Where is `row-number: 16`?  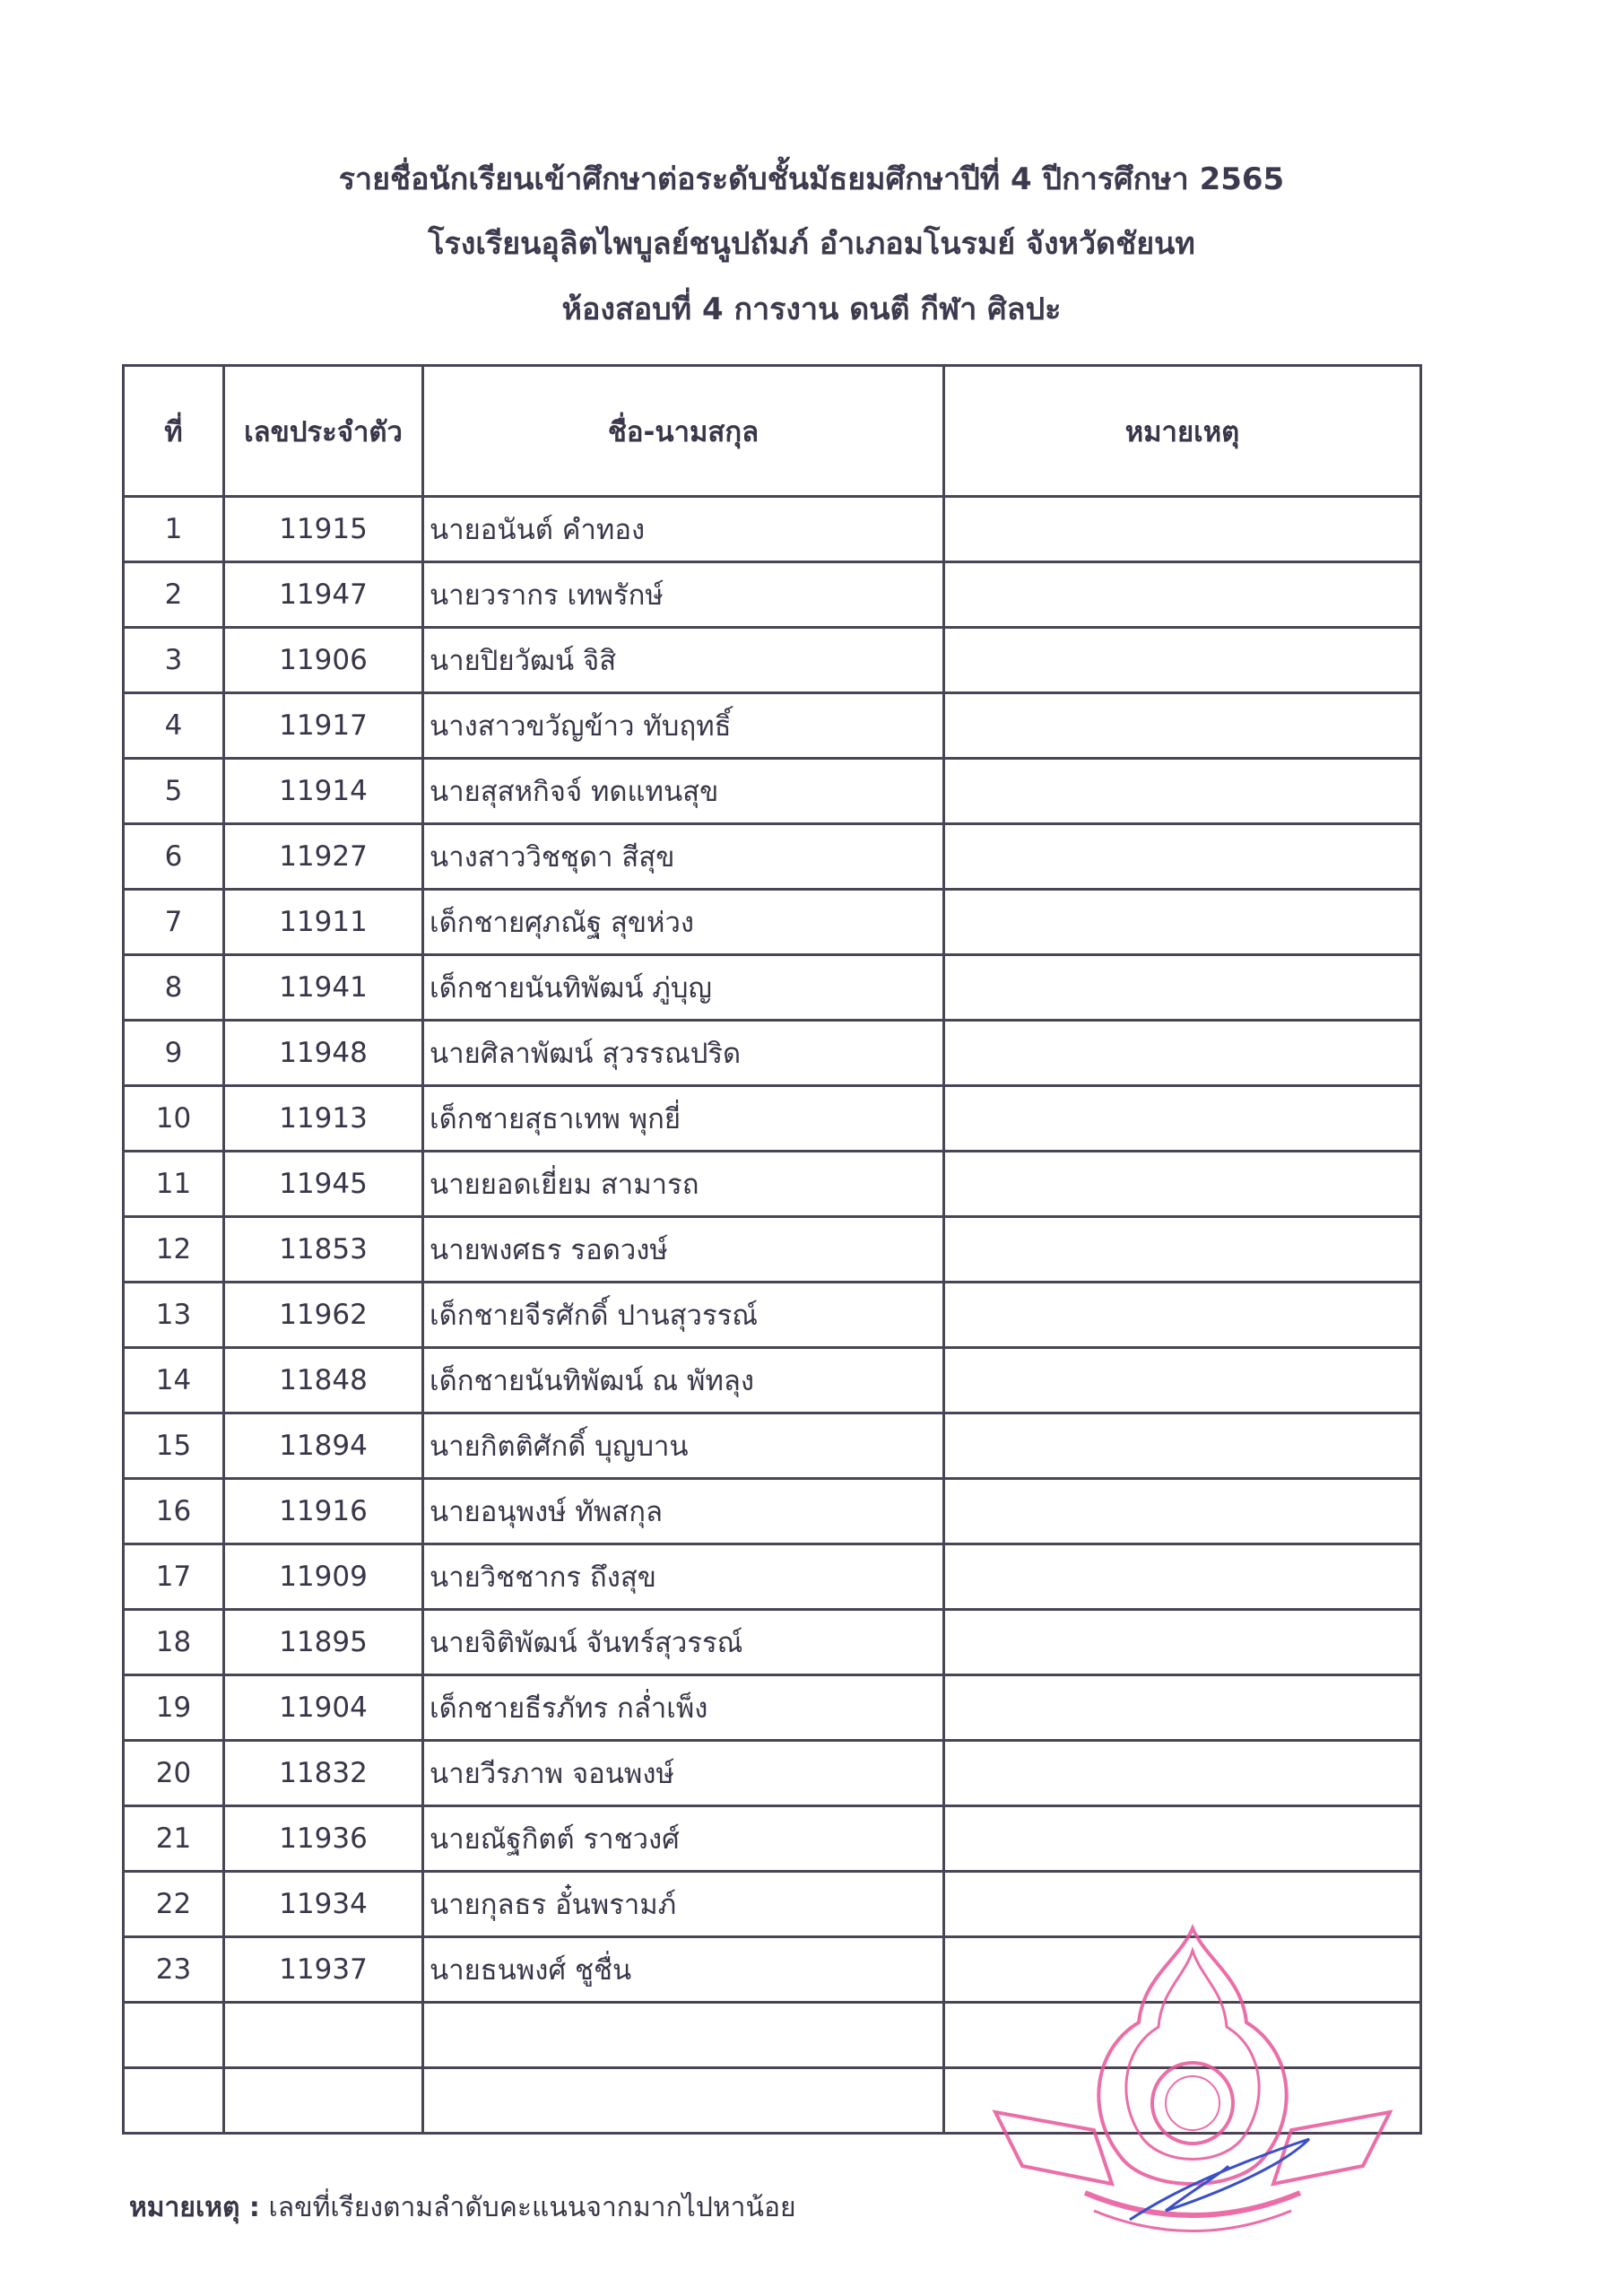 row-number: 16 is located at coordinates (173, 1511).